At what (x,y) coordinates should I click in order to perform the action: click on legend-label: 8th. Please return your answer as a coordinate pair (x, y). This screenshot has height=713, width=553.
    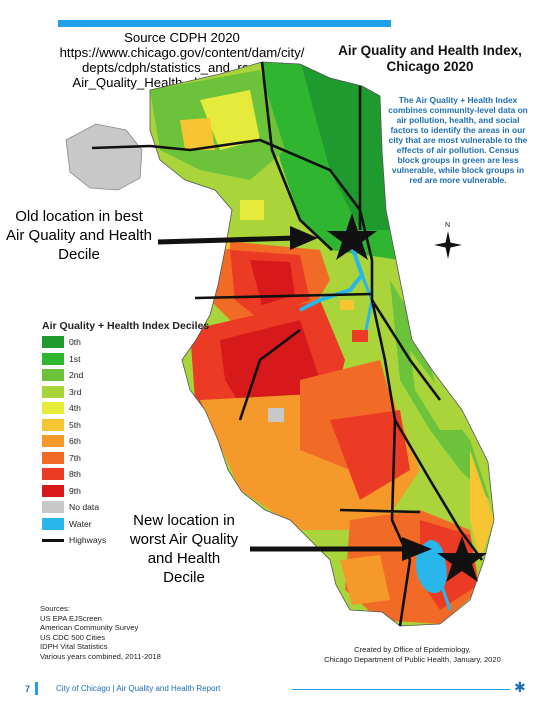
    Looking at the image, I should click on (75, 474).